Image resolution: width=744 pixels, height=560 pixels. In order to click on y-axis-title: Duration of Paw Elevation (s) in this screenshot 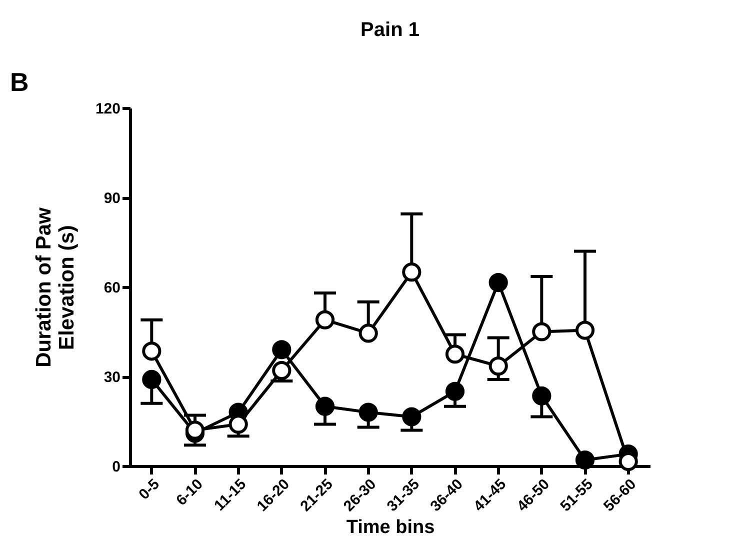, I will do `click(55, 287)`.